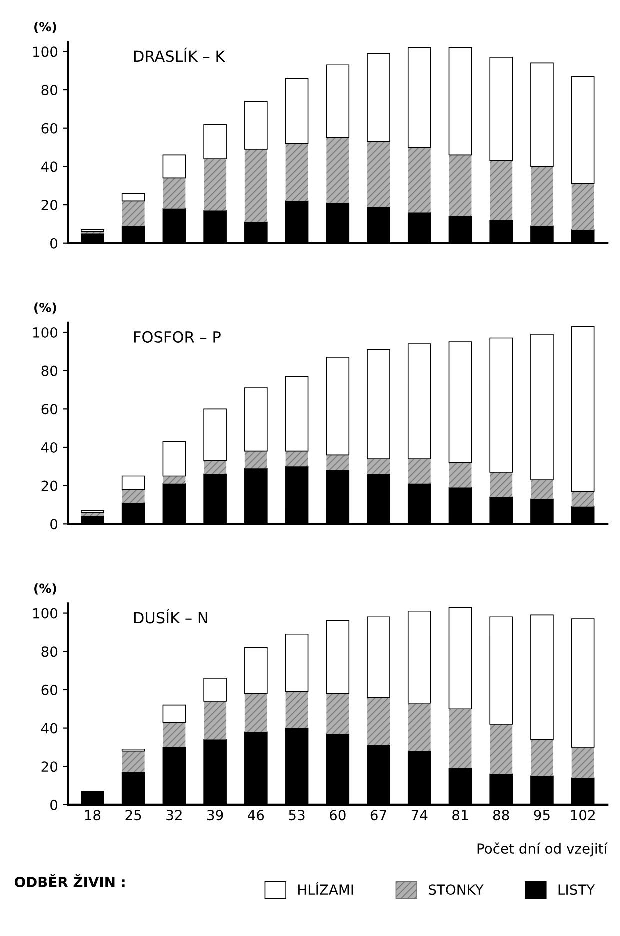  Describe the element at coordinates (460, 815) in the screenshot. I see `x-tick-label: 81` at that location.